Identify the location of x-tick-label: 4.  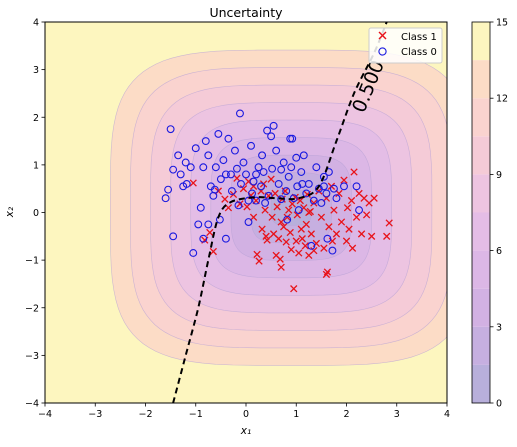
(447, 414).